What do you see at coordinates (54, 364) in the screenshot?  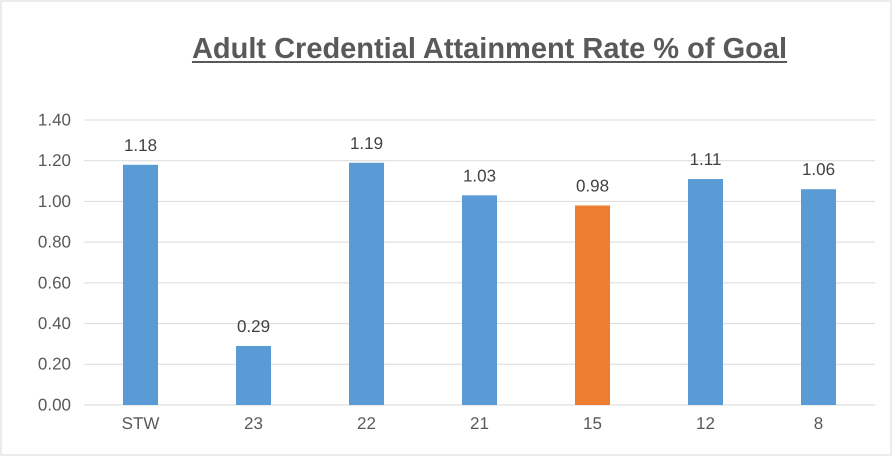 I see `y-tick-label: 0.20` at bounding box center [54, 364].